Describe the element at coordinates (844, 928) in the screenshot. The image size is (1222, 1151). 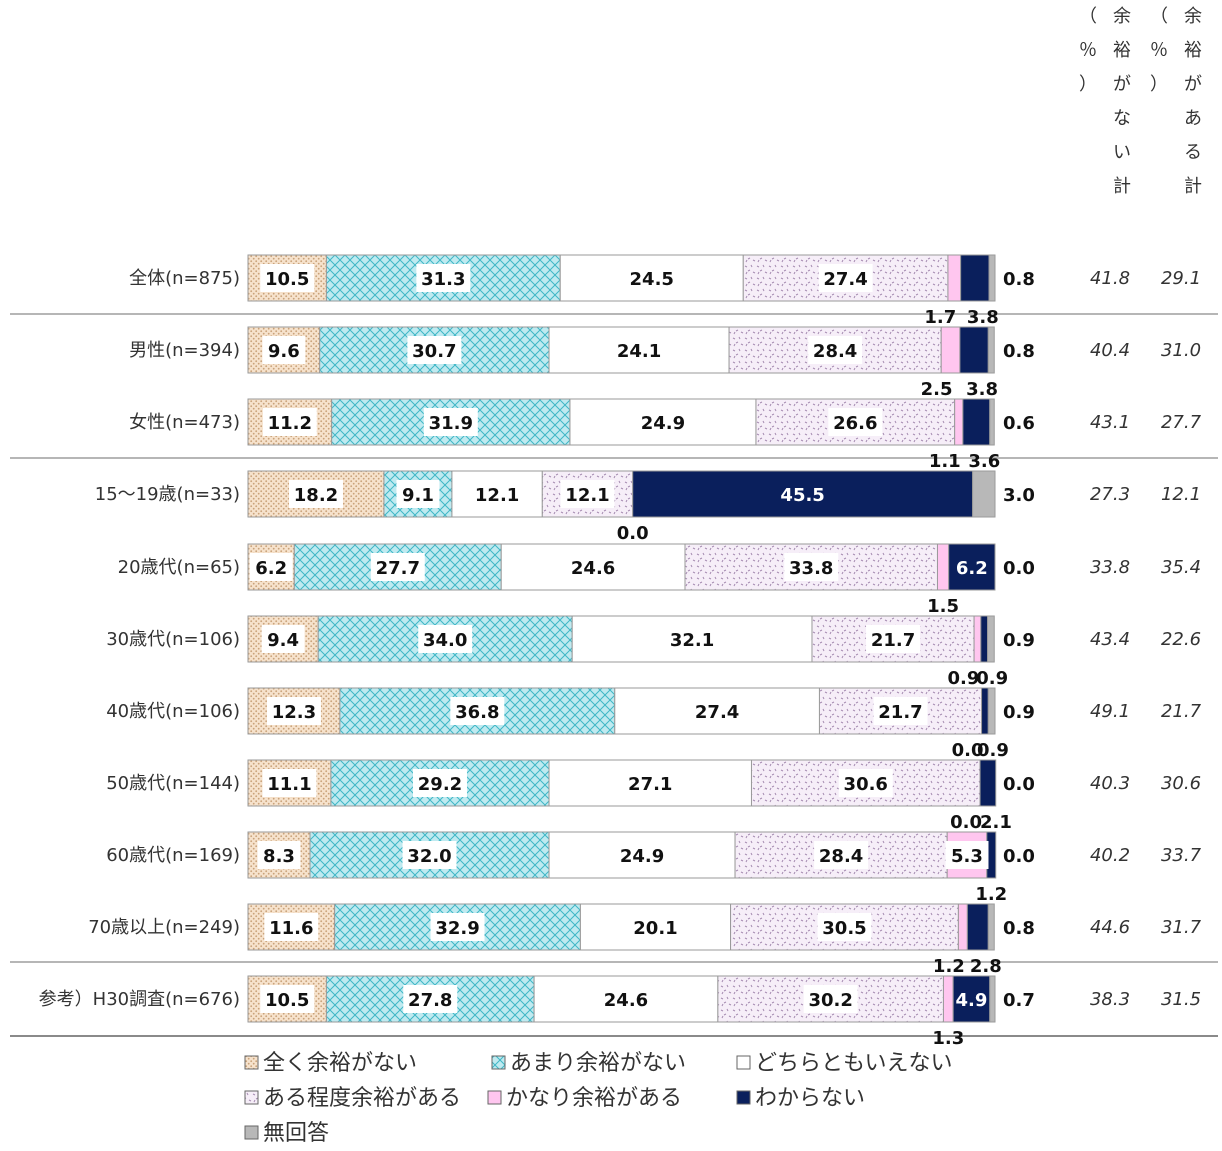
I see `value-label: 30.5` at that location.